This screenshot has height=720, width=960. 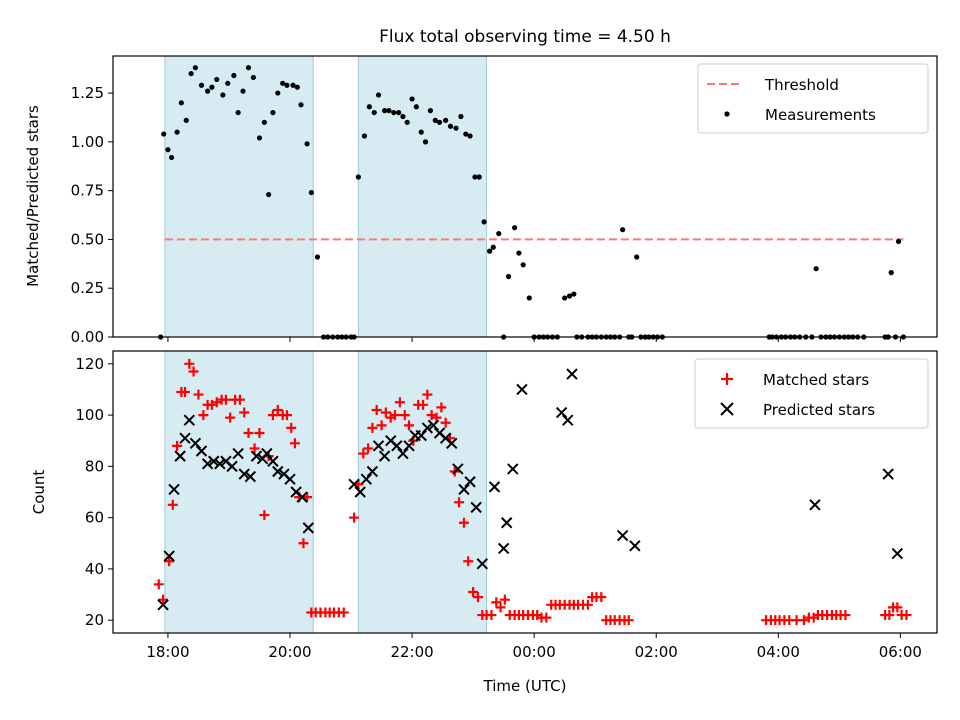 I want to click on observing-span, so click(x=422, y=196).